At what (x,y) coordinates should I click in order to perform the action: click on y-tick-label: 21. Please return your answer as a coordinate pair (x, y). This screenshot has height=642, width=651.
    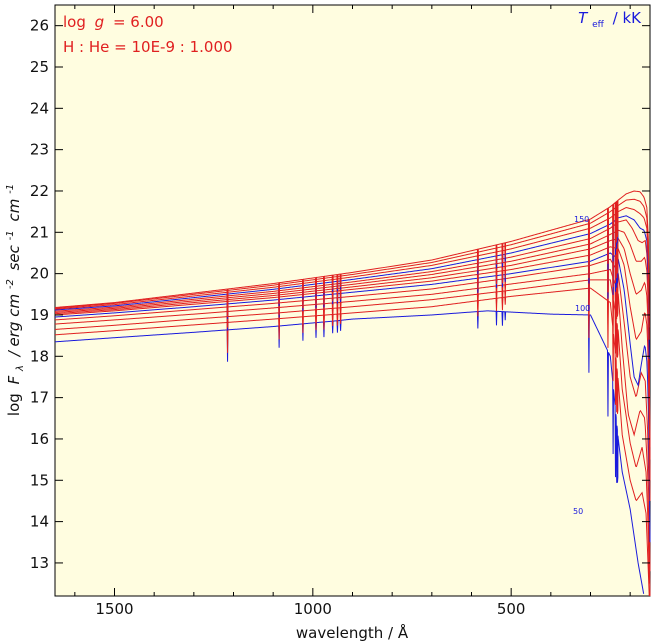
    Looking at the image, I should click on (39, 232).